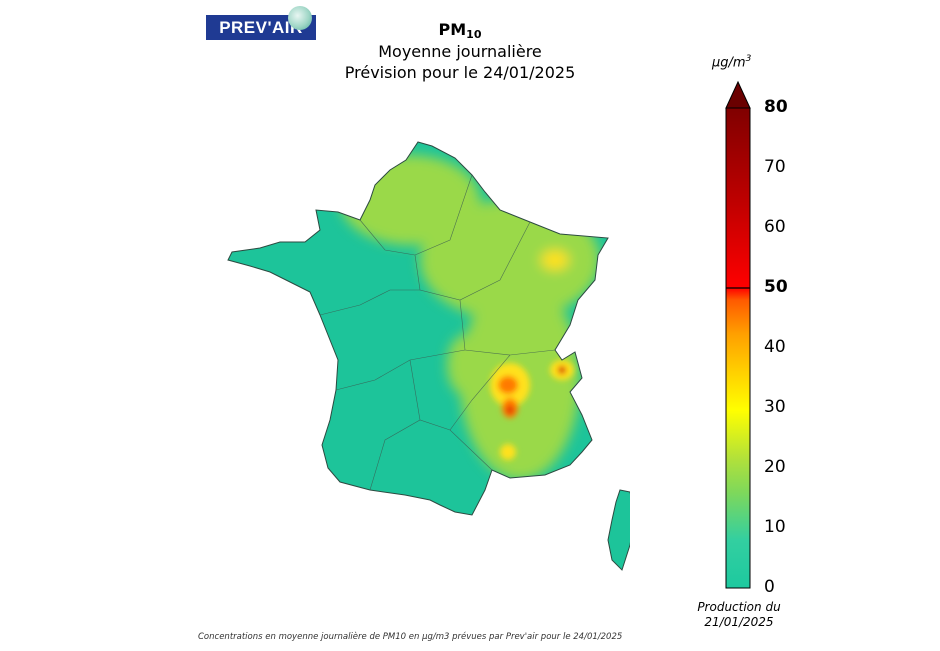 This screenshot has height=651, width=940. I want to click on pollution-hotspots, so click(532, 410).